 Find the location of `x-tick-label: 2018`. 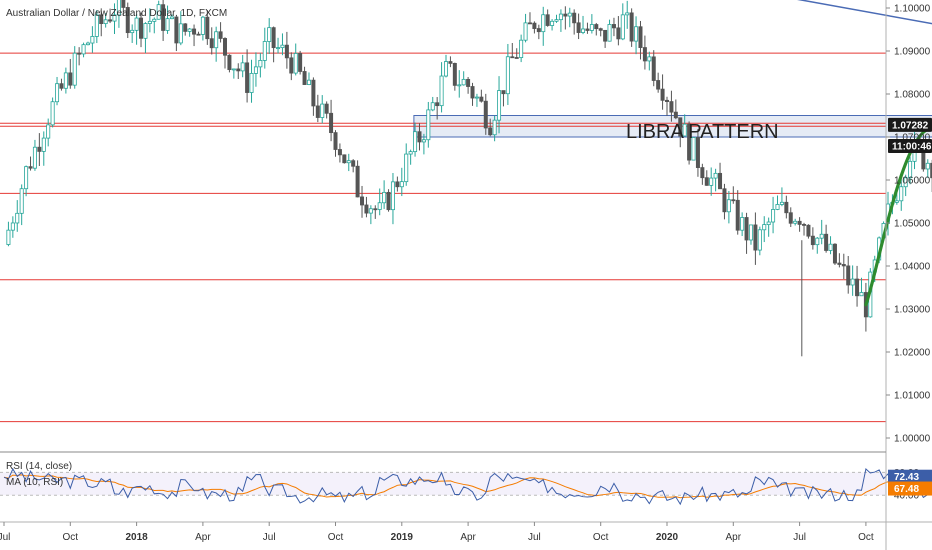

x-tick-label: 2018 is located at coordinates (136, 537).